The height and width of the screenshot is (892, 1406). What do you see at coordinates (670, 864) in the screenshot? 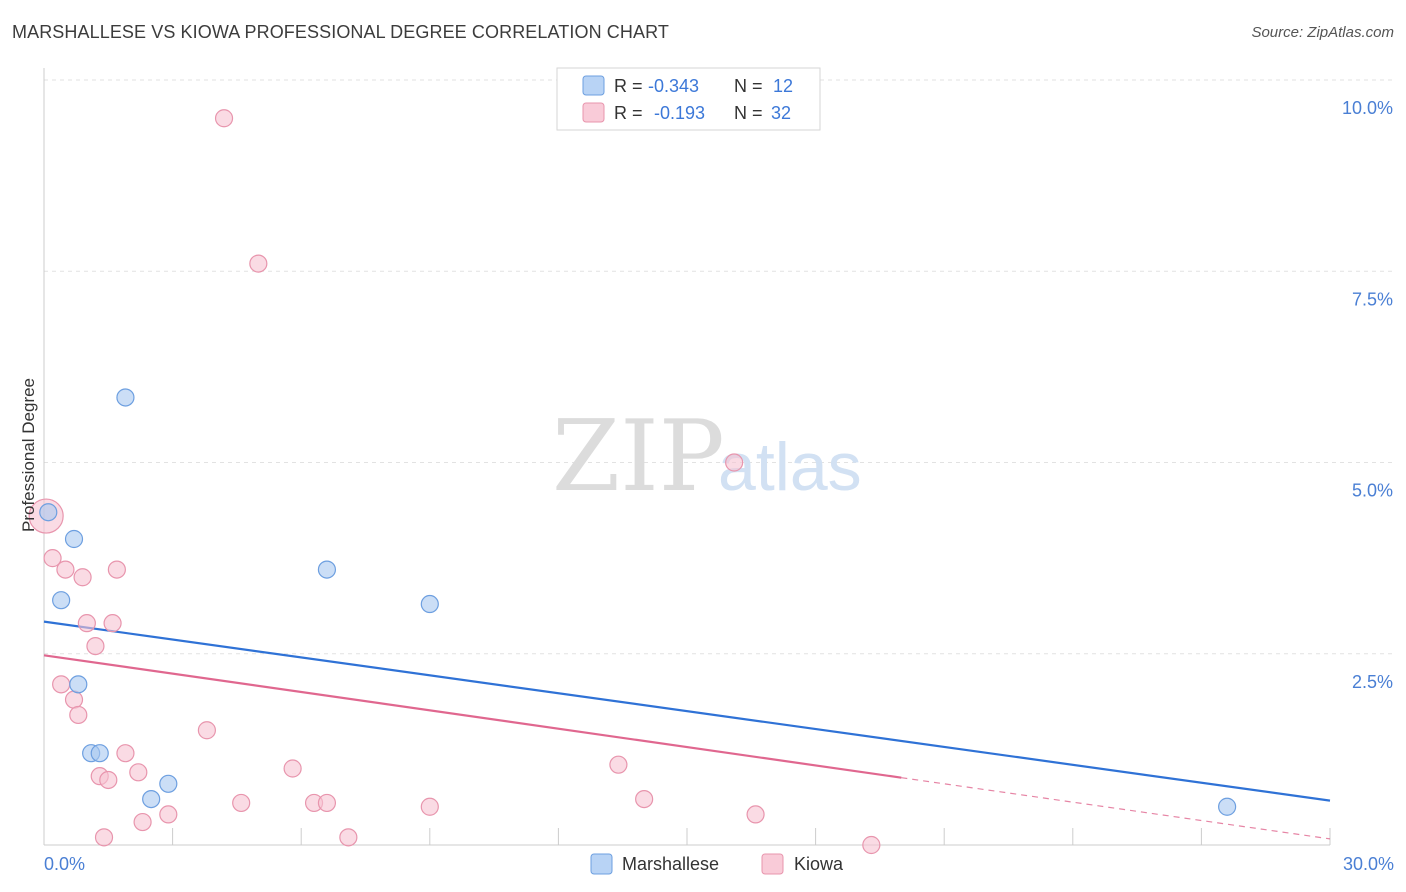
I see `legend-bottom-marshallese: Marshallese` at bounding box center [670, 864].